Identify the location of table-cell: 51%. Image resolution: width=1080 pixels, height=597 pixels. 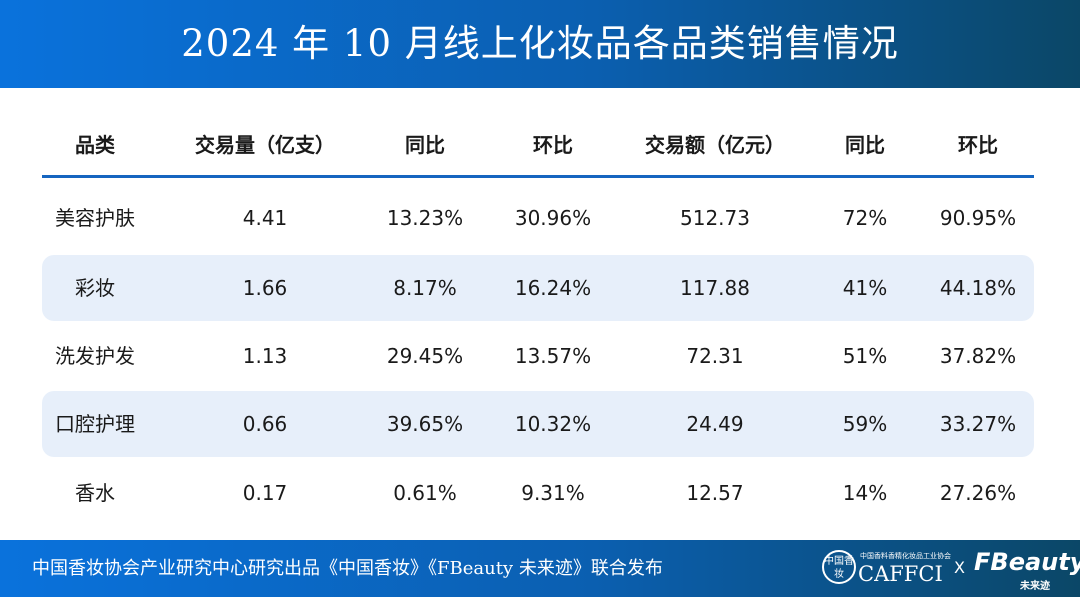
(865, 356).